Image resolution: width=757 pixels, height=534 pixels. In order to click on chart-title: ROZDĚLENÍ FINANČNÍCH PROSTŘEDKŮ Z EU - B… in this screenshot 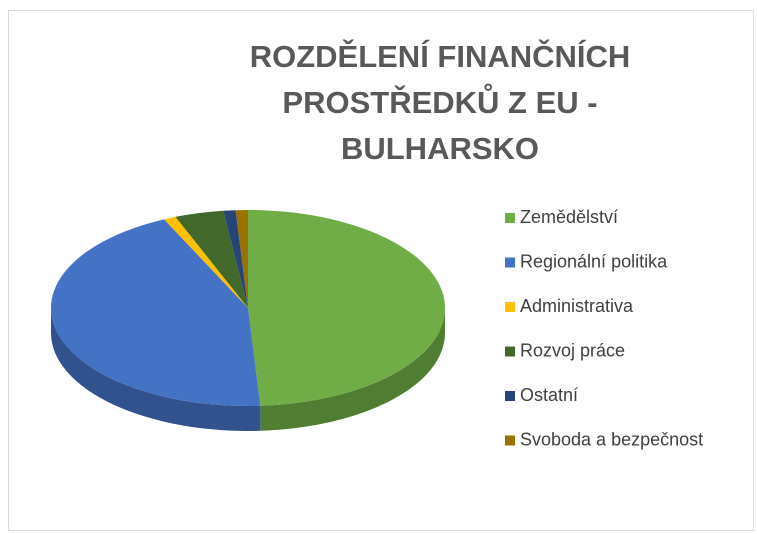, I will do `click(440, 102)`.